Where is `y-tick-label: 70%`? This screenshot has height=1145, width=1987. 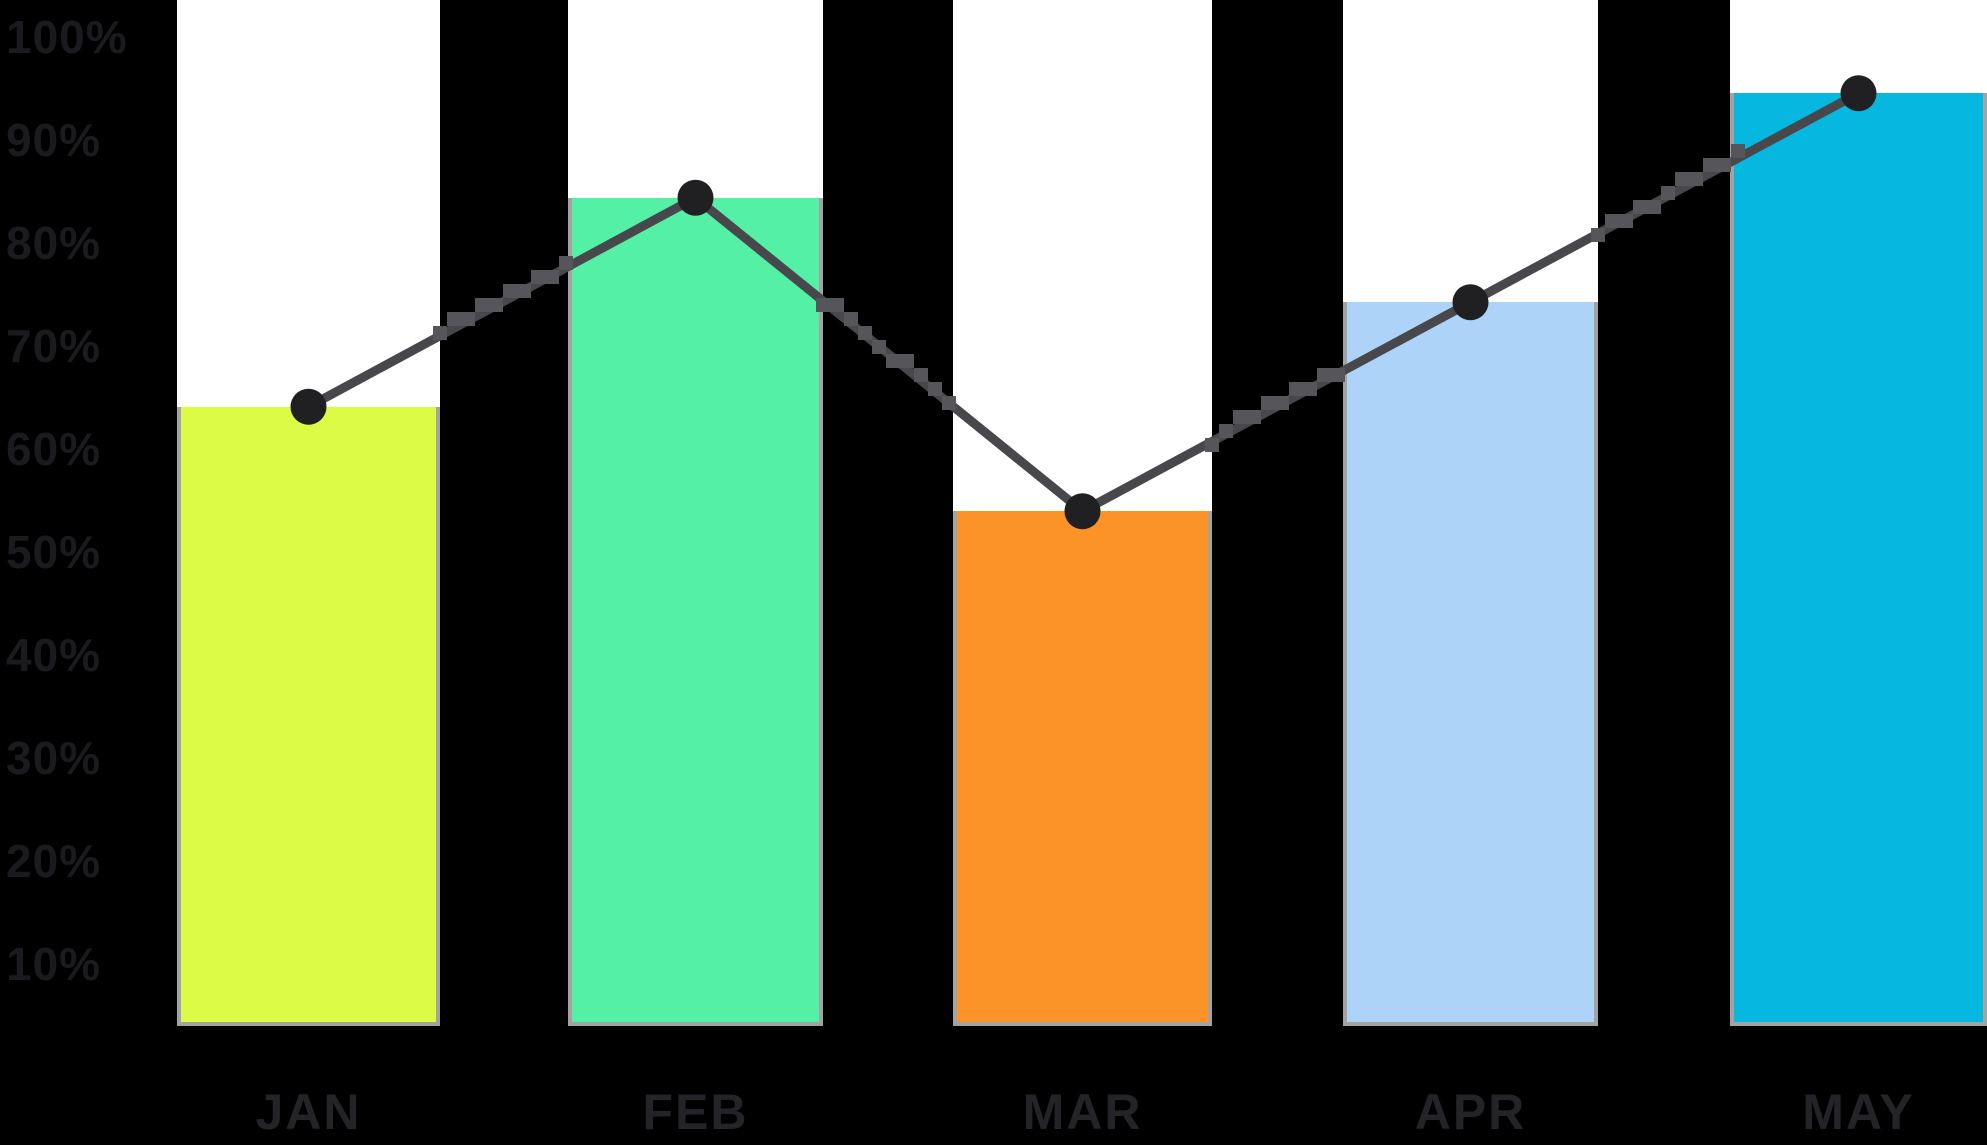
y-tick-label: 70% is located at coordinates (54, 346).